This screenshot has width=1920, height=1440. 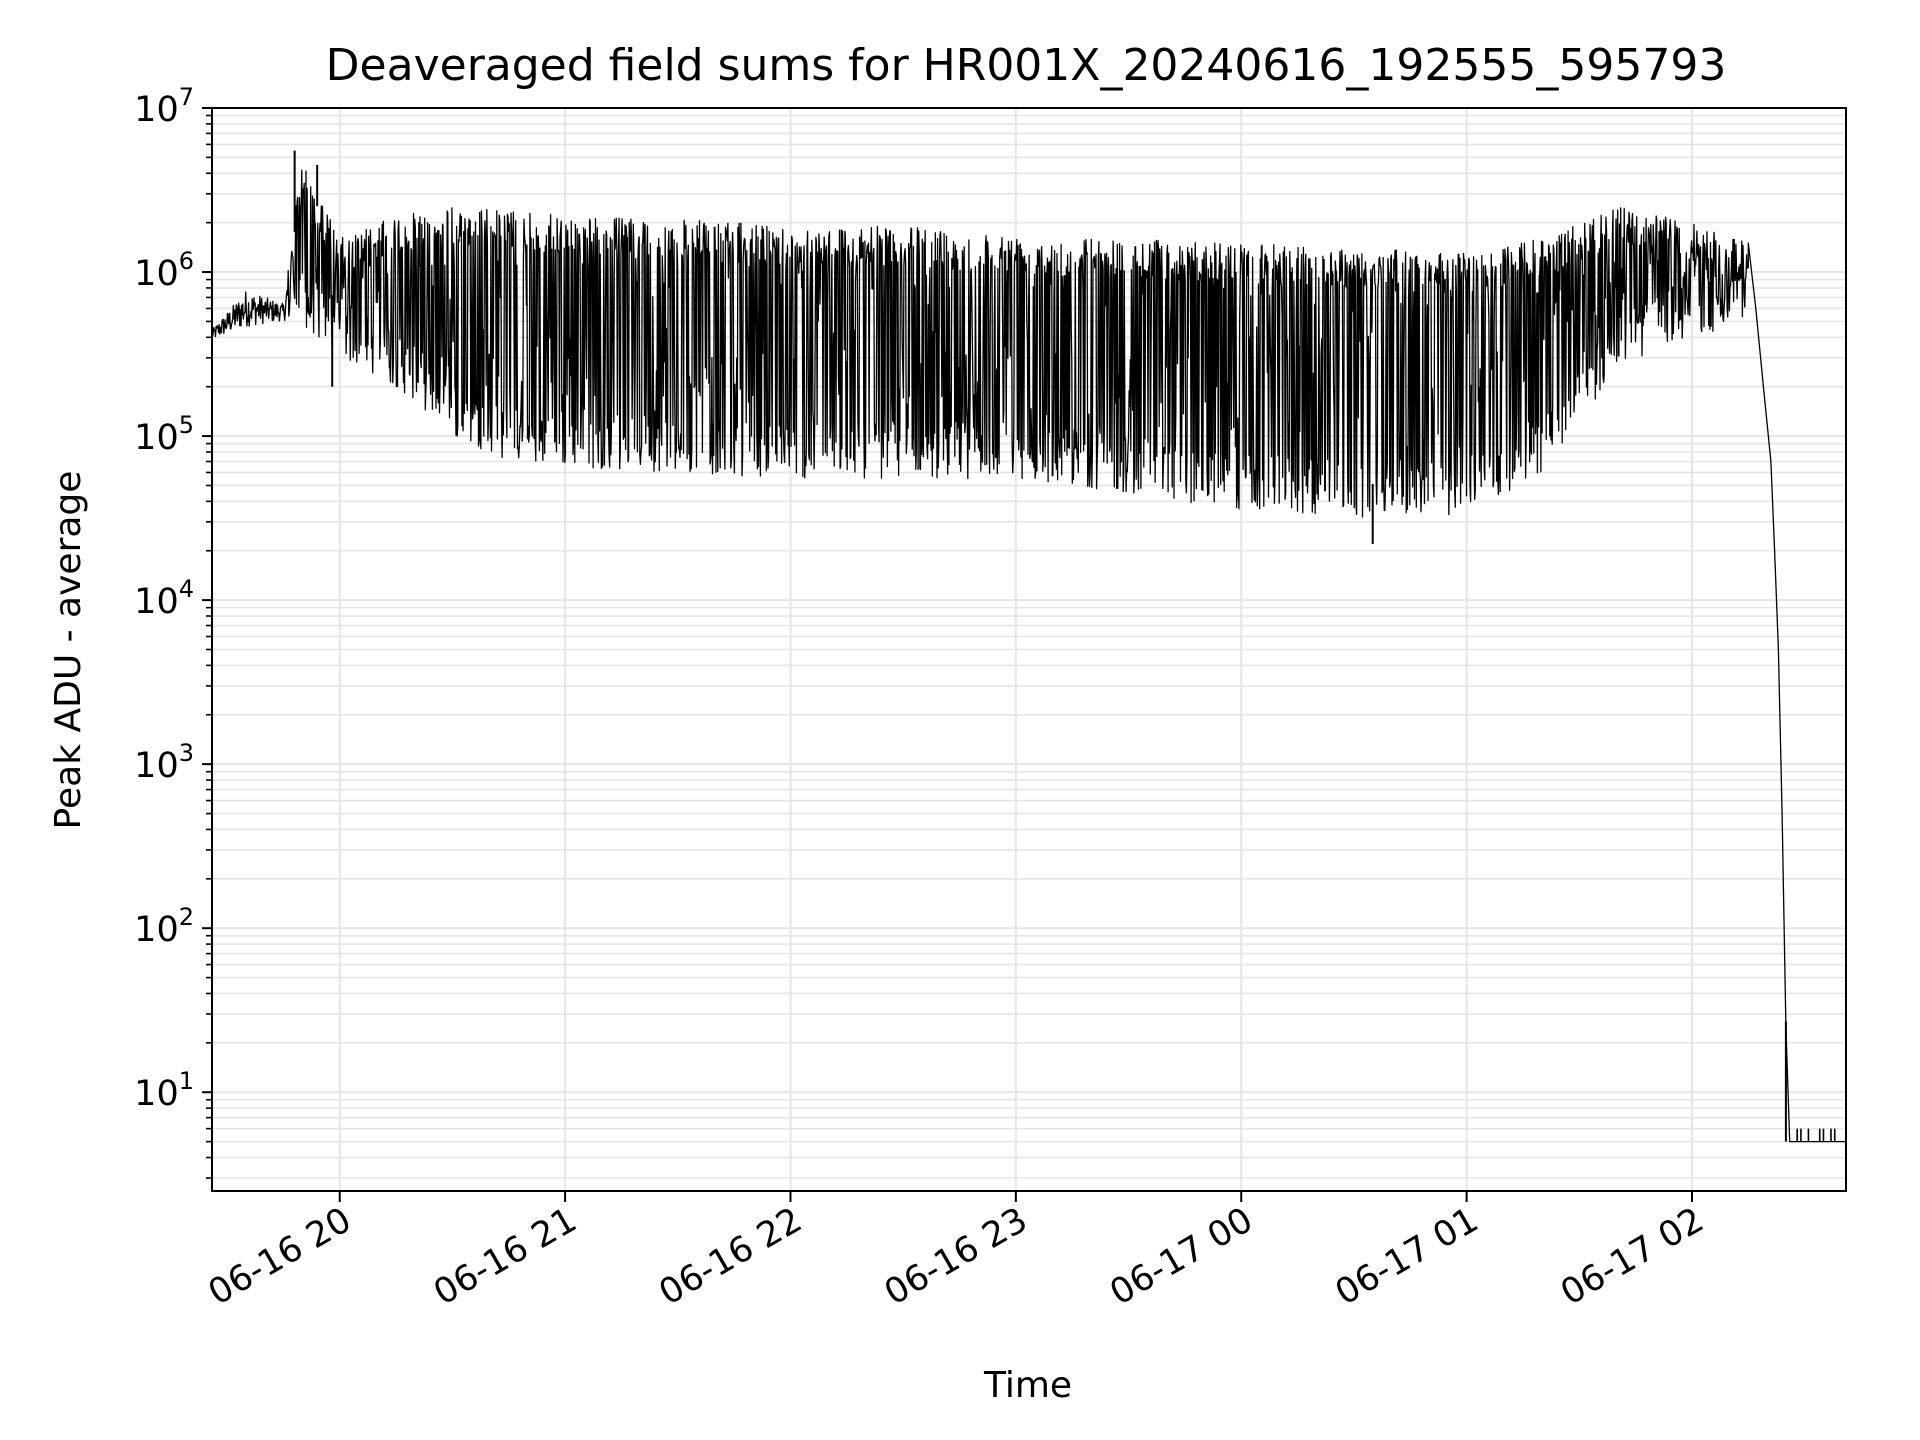 What do you see at coordinates (164, 270) in the screenshot?
I see `y-tick-label: 10⁶` at bounding box center [164, 270].